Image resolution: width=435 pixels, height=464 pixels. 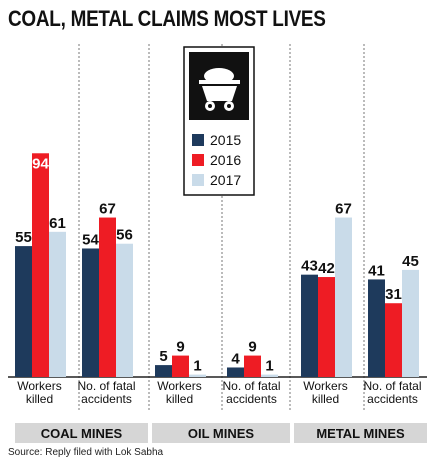 What do you see at coordinates (235, 358) in the screenshot?
I see `data-label-2015-cat-4: 4` at bounding box center [235, 358].